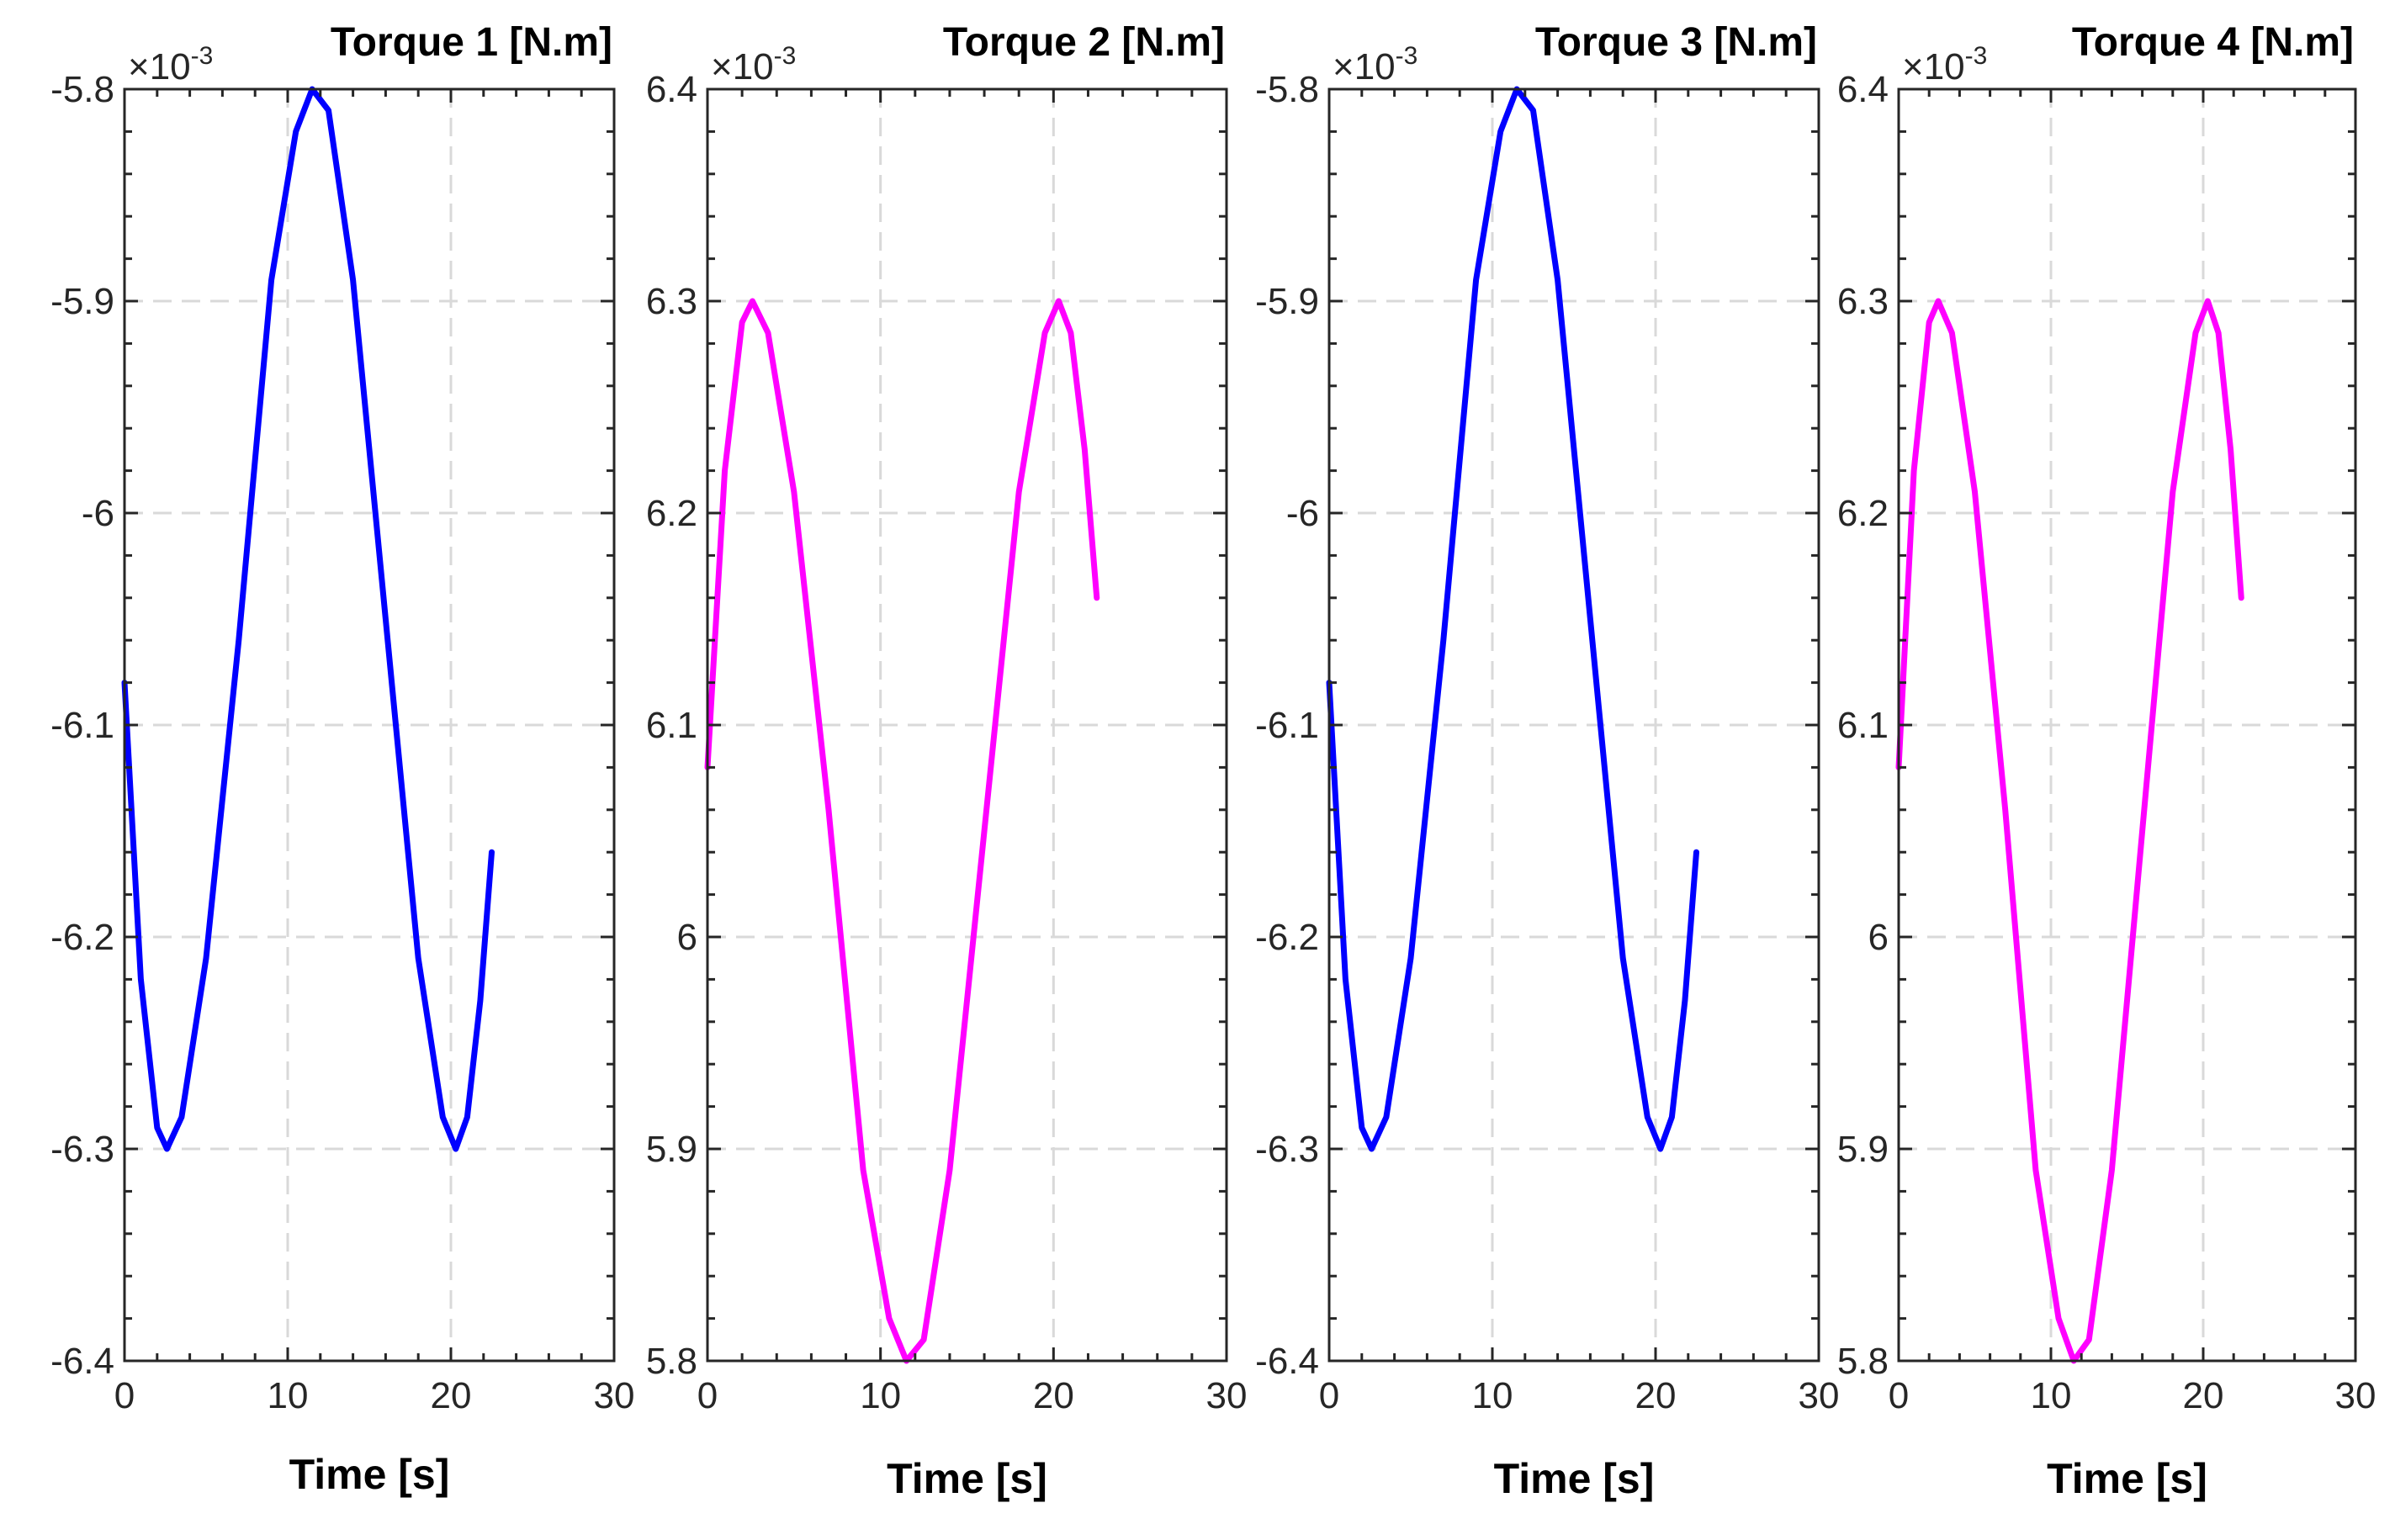 The height and width of the screenshot is (1540, 2395). Describe the element at coordinates (1084, 42) in the screenshot. I see `chart-title: Torque 2 [N.m]` at that location.